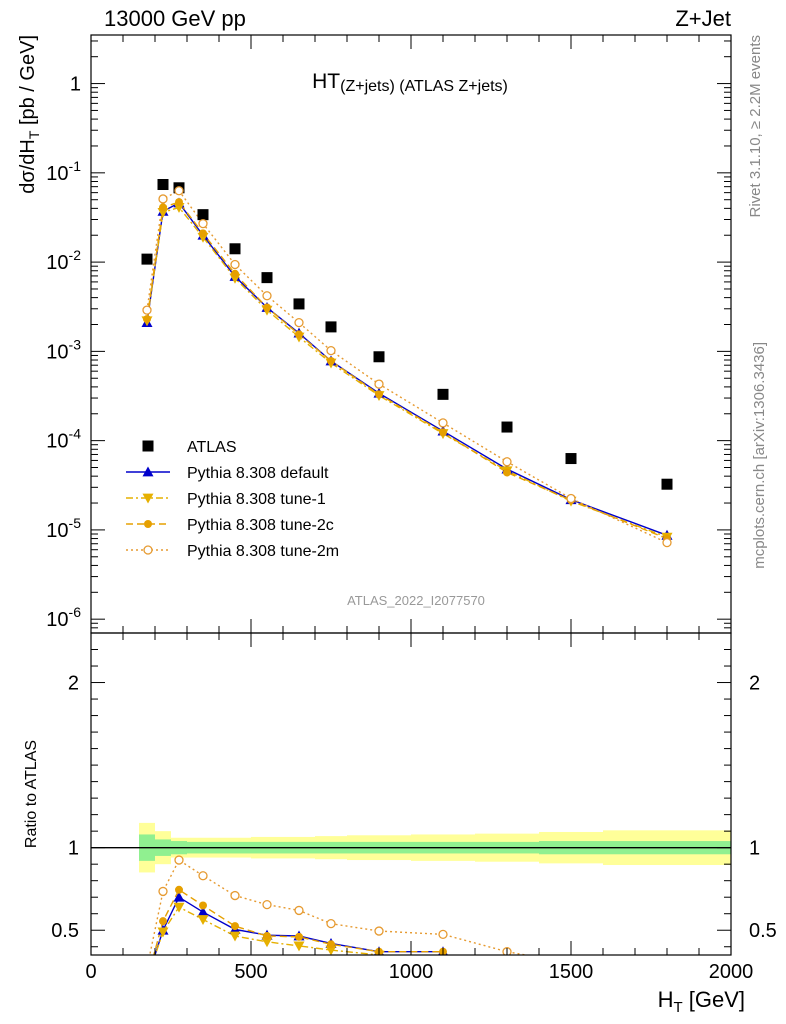 The image size is (786, 1024). I want to click on main-title-main: HT, so click(326, 81).